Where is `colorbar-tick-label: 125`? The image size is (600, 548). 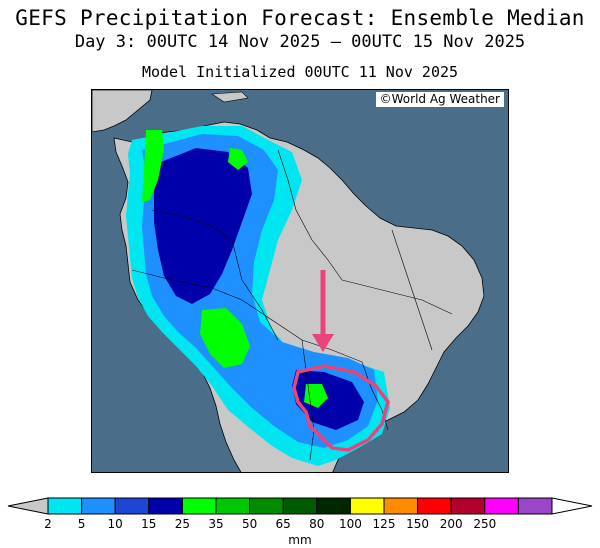
colorbar-tick-label: 125 is located at coordinates (384, 524).